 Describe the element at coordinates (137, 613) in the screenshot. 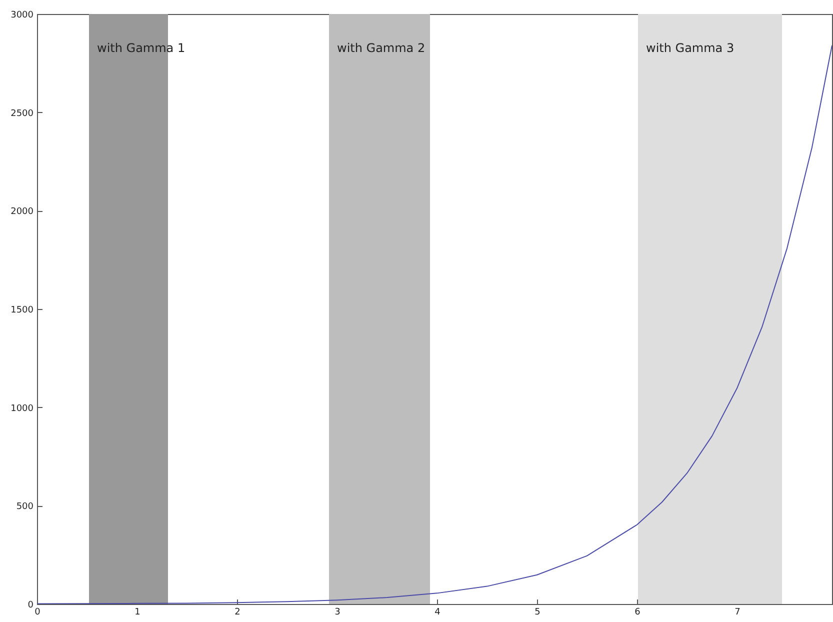

I see `x-tick-label: 1` at that location.